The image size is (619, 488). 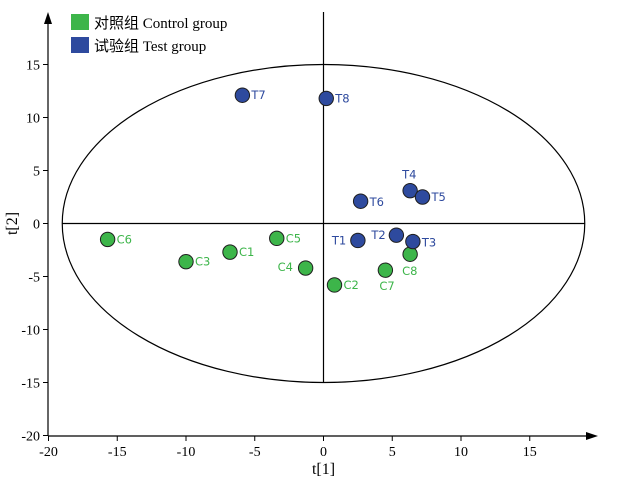 I want to click on point-label-t4: T4, so click(x=408, y=175).